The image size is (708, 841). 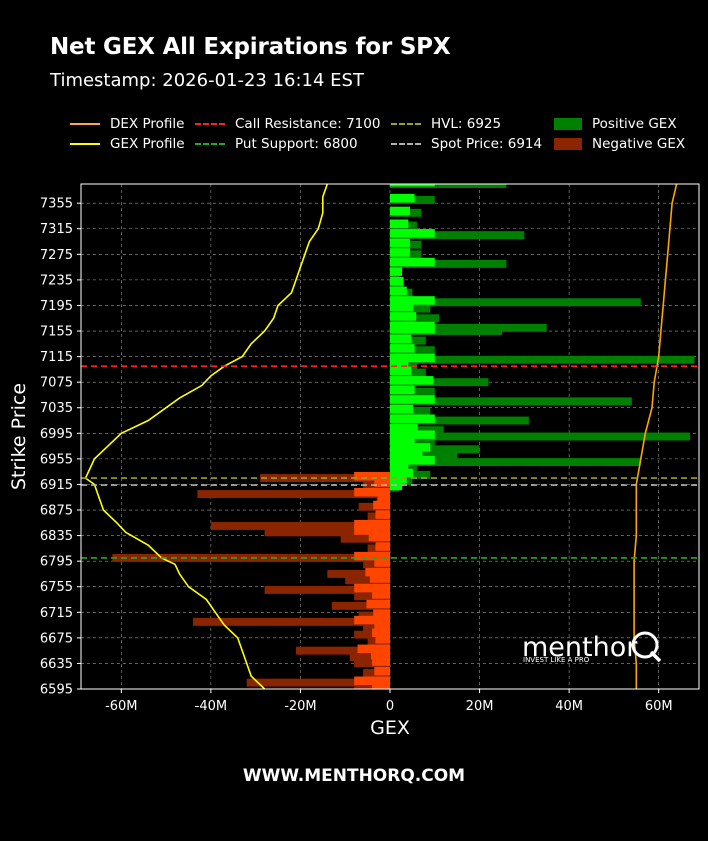 I want to click on legend-call-resistance: Call Resistance: 7100, so click(x=287, y=124).